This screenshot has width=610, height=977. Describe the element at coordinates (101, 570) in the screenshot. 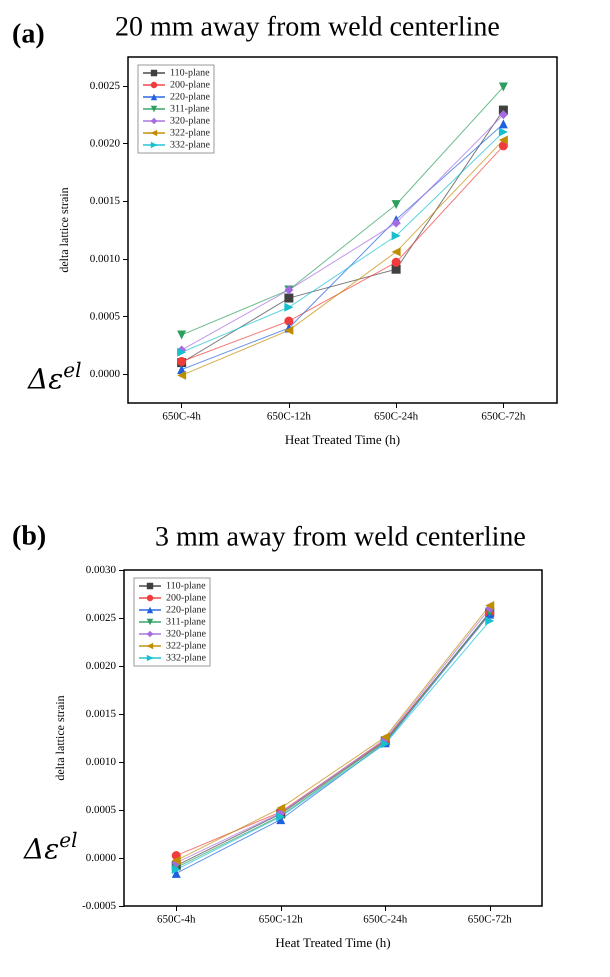

I see `y-tick-label: 0.0030` at that location.